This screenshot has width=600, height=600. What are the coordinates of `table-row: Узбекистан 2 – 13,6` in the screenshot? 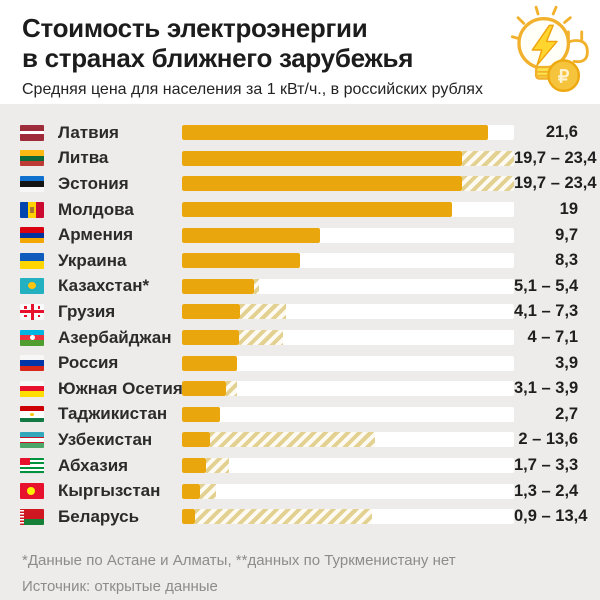 It's located at (300, 440).